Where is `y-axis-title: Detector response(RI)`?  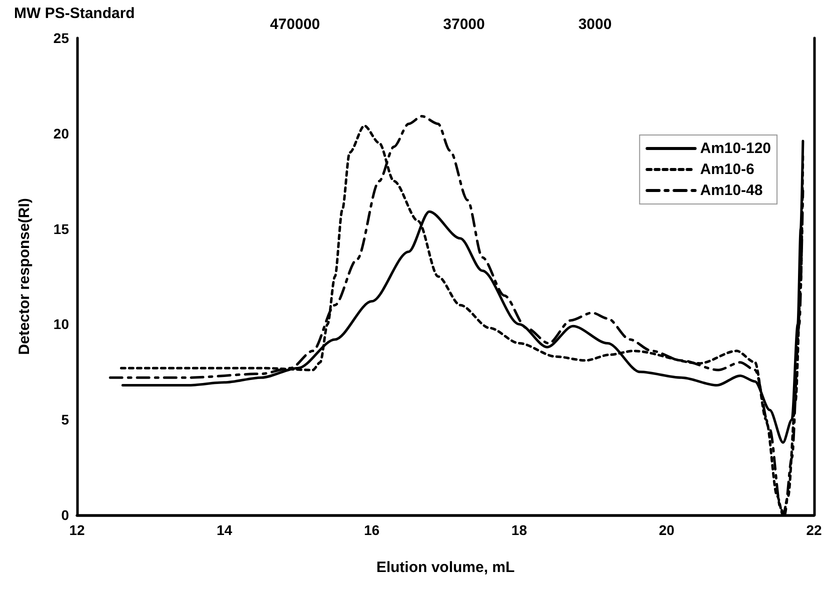
y-axis-title: Detector response(RI) is located at coordinates (24, 276).